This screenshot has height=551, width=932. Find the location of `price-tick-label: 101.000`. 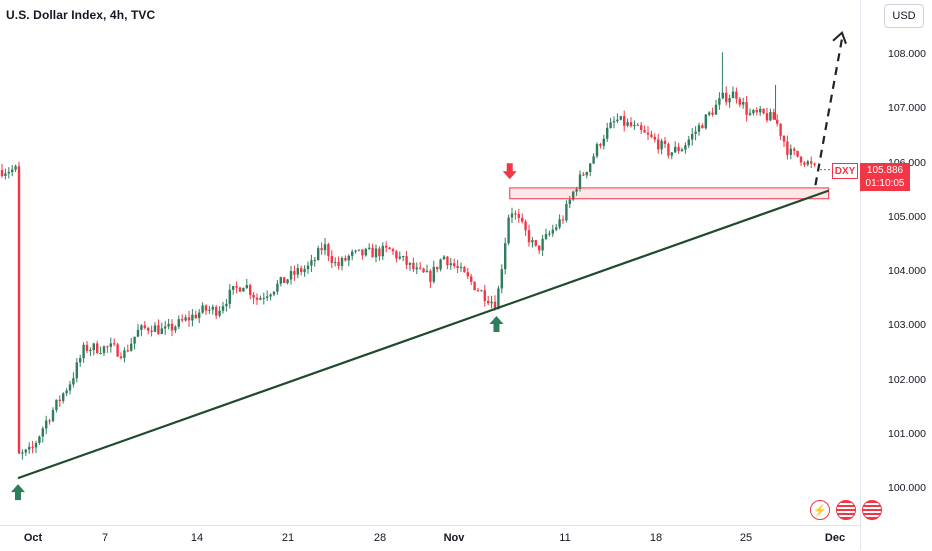

price-tick-label: 101.000 is located at coordinates (907, 433).